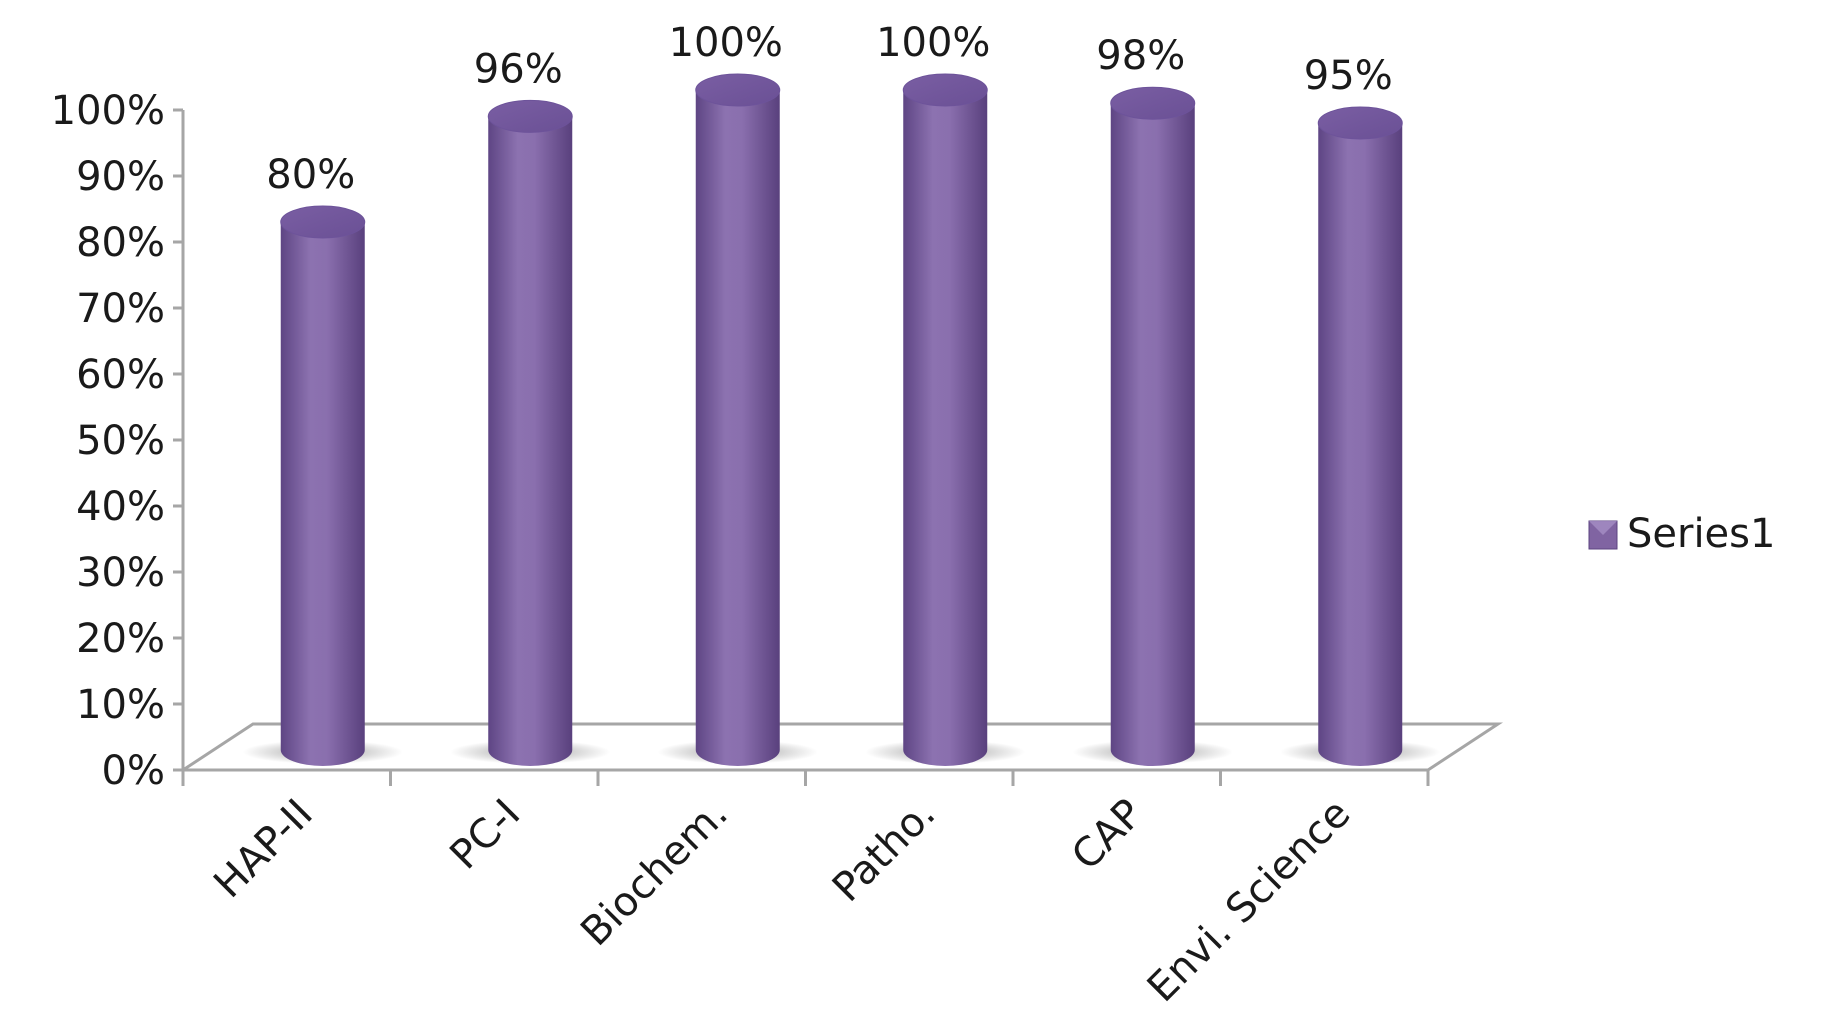 Image resolution: width=1823 pixels, height=1020 pixels. I want to click on x-category-label: HAP-II, so click(263, 849).